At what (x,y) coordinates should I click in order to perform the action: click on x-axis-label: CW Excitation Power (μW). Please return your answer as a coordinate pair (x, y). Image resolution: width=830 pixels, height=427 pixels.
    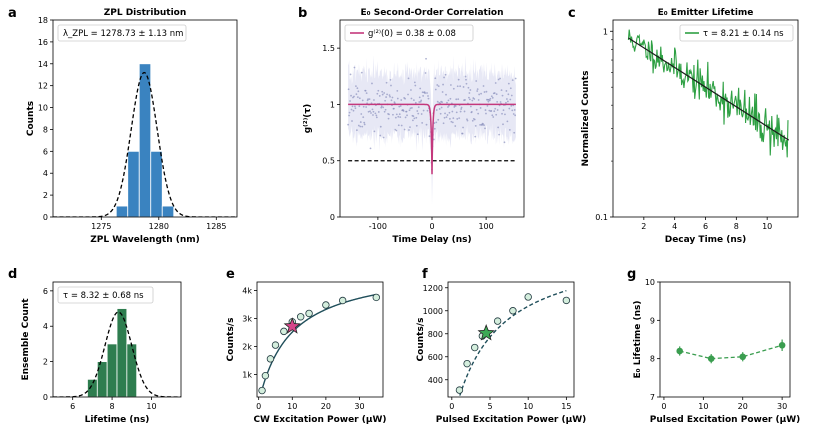
    Looking at the image, I should click on (319, 420).